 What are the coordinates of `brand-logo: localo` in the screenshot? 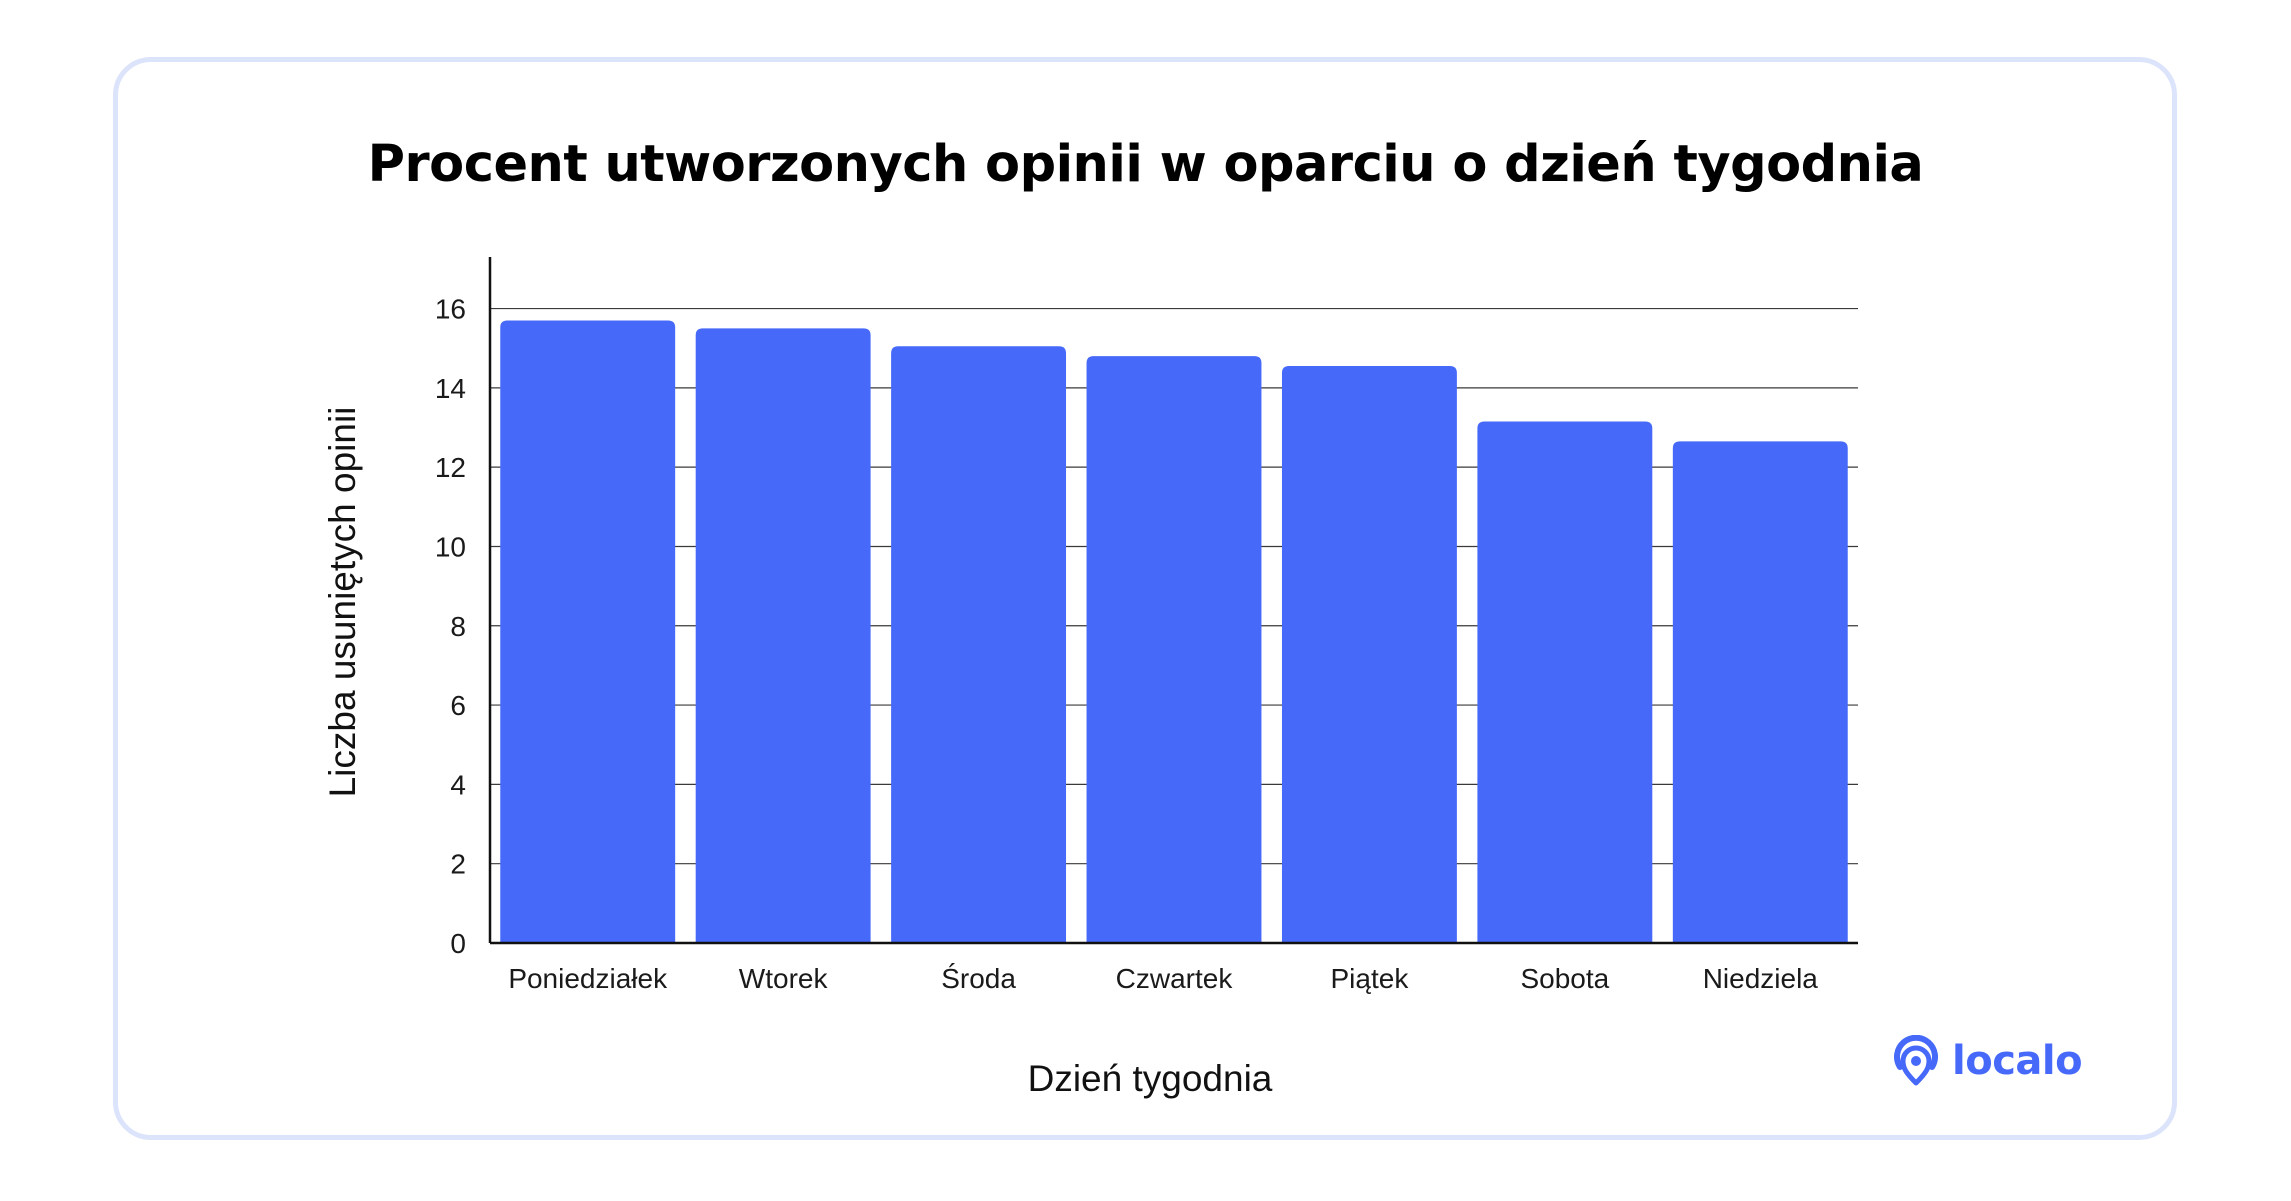 It's located at (1986, 1061).